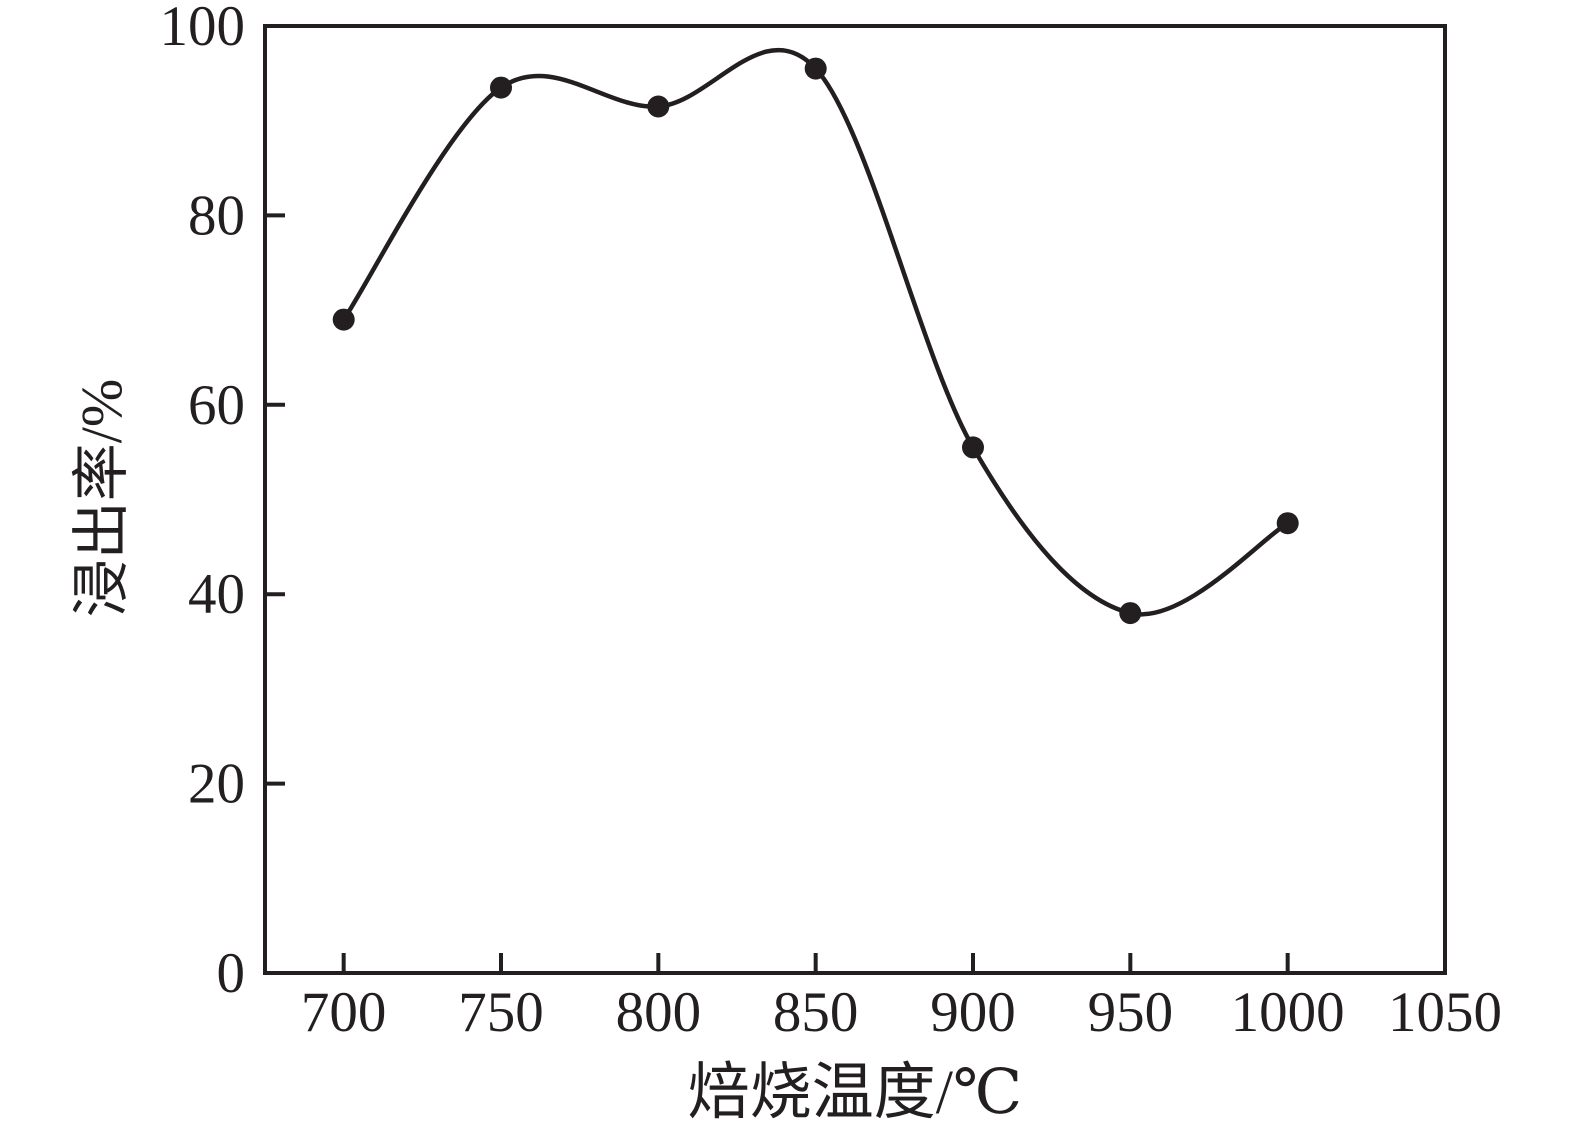  Describe the element at coordinates (231, 973) in the screenshot. I see `y-tick-label: 0` at that location.